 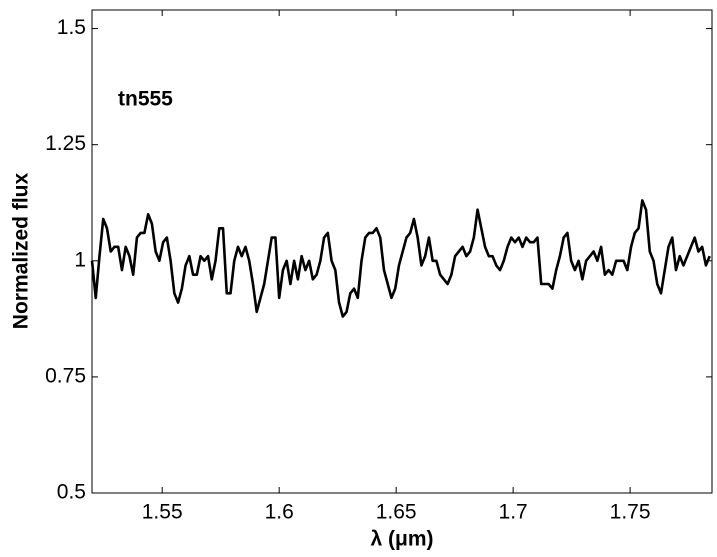 What do you see at coordinates (71, 492) in the screenshot?
I see `y-tick-label: 0.5` at bounding box center [71, 492].